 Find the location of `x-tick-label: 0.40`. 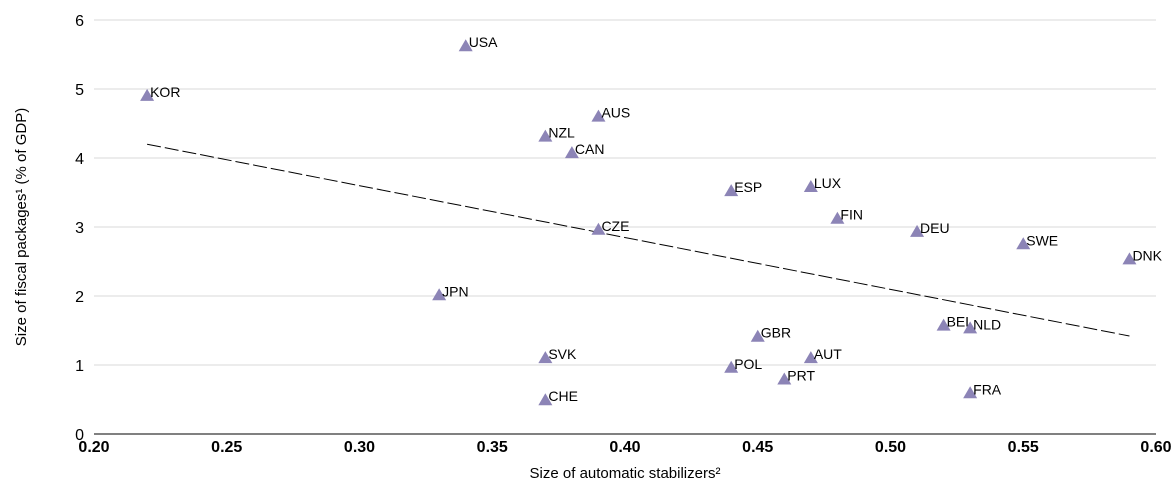

x-tick-label: 0.40 is located at coordinates (624, 447).